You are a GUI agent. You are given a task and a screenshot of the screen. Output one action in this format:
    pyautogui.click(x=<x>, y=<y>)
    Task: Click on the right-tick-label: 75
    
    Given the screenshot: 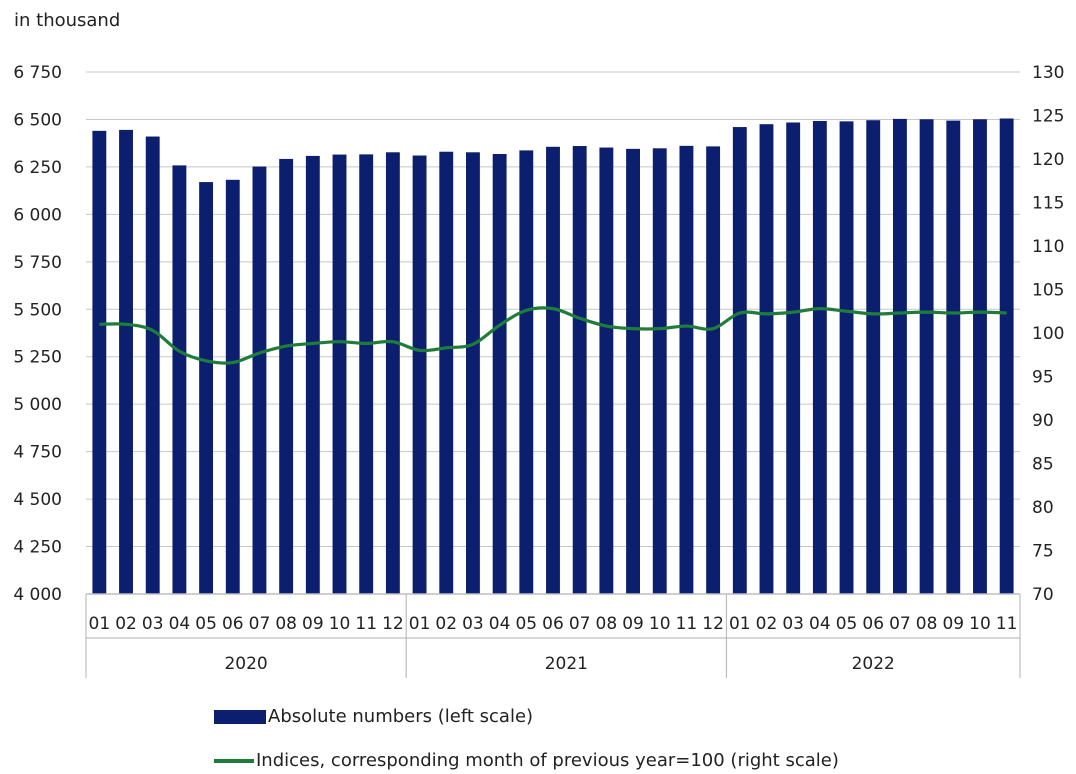 What is the action you would take?
    pyautogui.click(x=1043, y=552)
    